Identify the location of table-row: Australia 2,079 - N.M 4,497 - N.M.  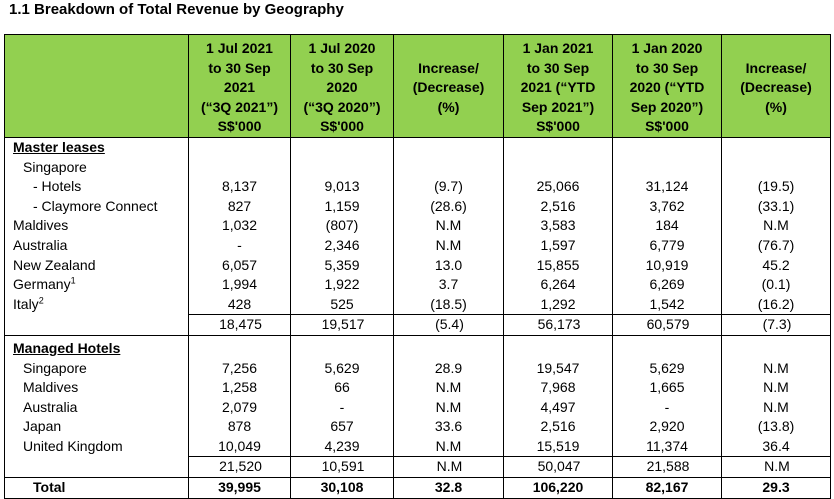
(417, 407).